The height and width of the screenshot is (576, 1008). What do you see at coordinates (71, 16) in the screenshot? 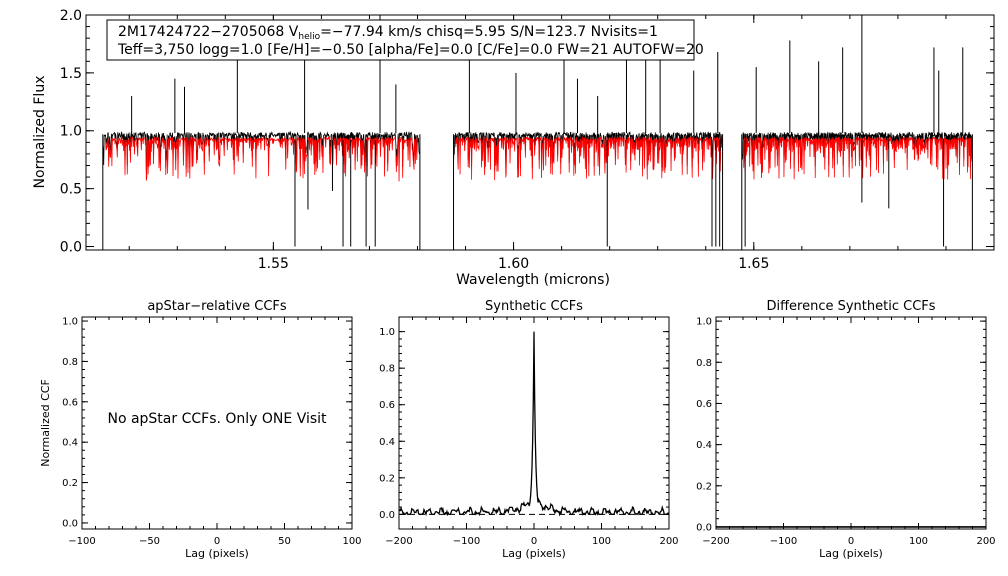
I see `y-tick-label: 2.0` at bounding box center [71, 16].